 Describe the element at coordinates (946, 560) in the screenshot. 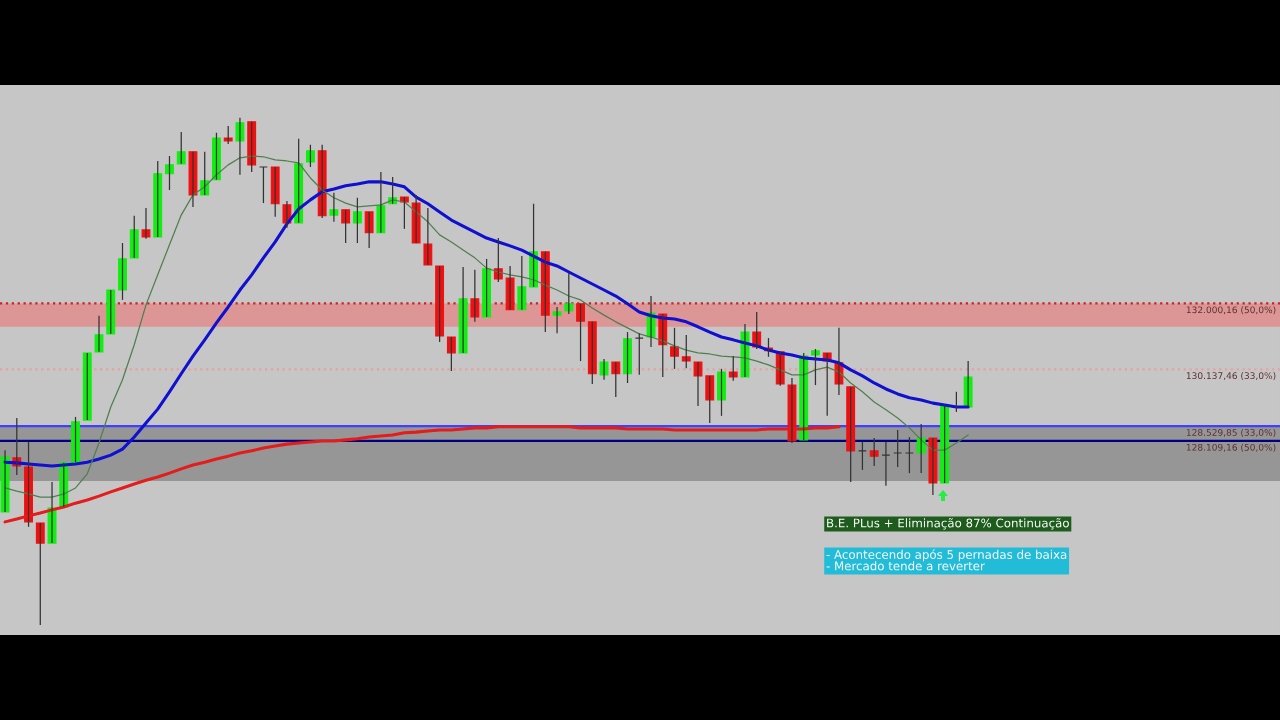

I see `annotation: - Acontecendo após 5 pernadas de baixa - Mercado tende a reverter` at that location.